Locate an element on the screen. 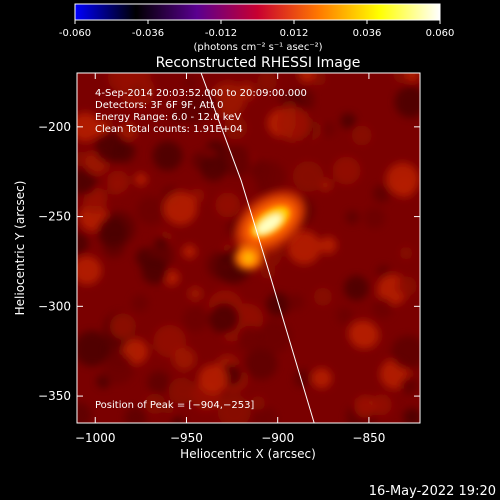 The image size is (500, 500). x-tick-label: −950 is located at coordinates (186, 438).